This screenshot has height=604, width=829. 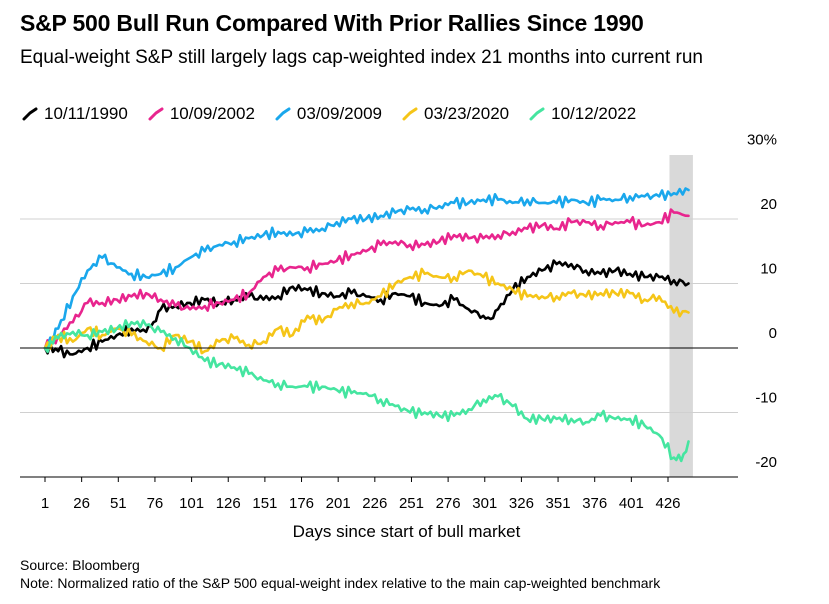 I want to click on x-tick-label: 401, so click(x=631, y=503).